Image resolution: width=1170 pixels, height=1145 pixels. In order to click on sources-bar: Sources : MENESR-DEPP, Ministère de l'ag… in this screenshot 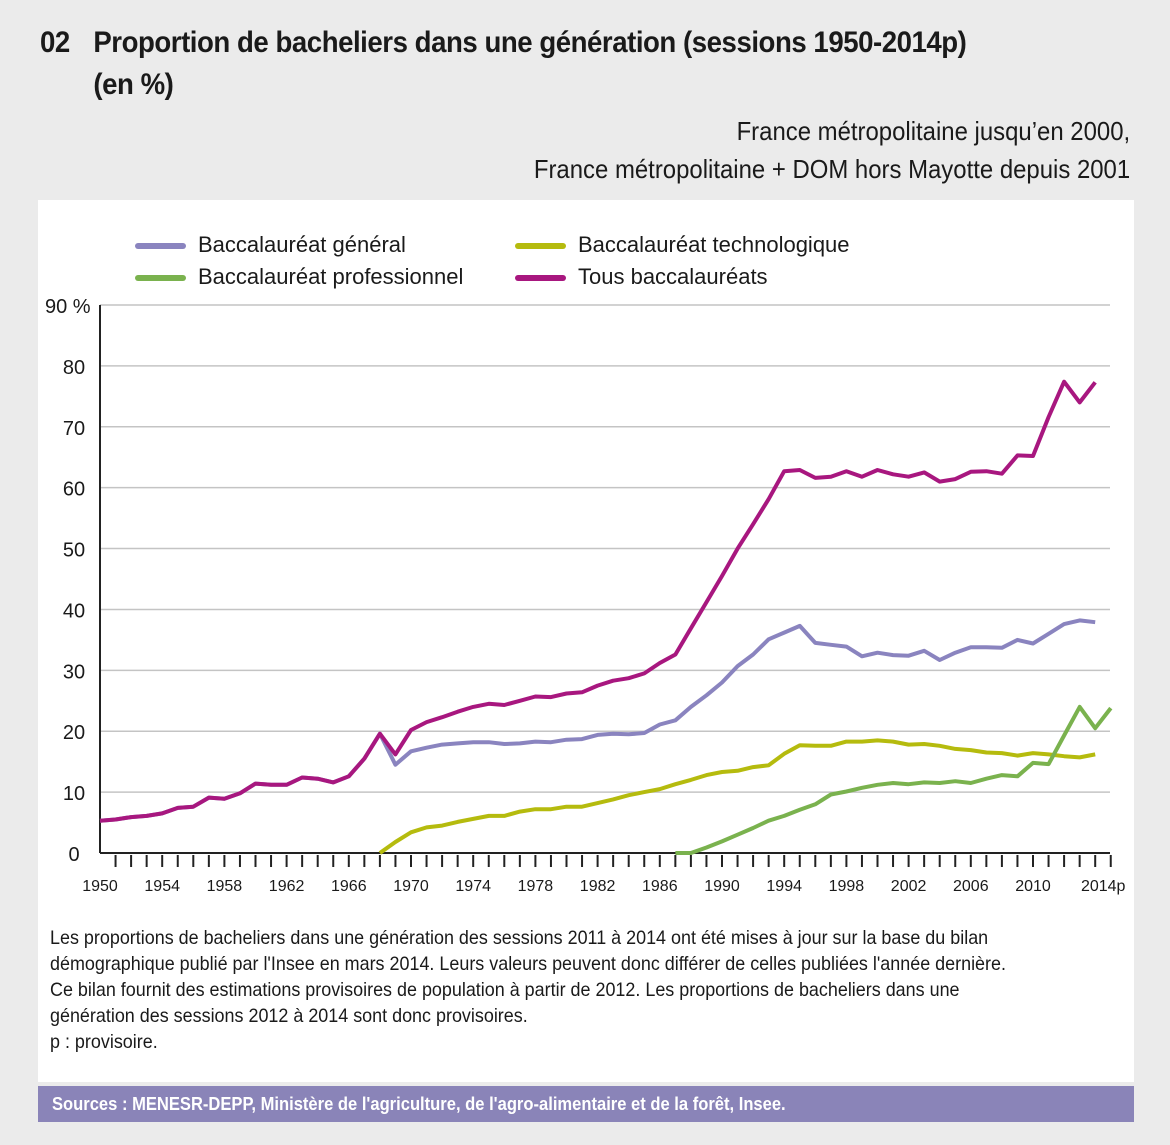, I will do `click(586, 1104)`.